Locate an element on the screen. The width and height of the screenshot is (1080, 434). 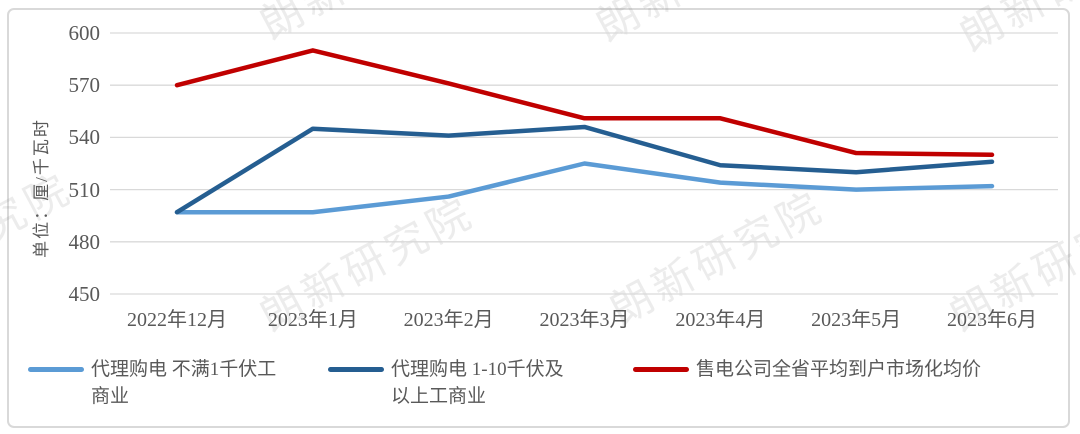
y-tick-label: 570 is located at coordinates (84, 85).